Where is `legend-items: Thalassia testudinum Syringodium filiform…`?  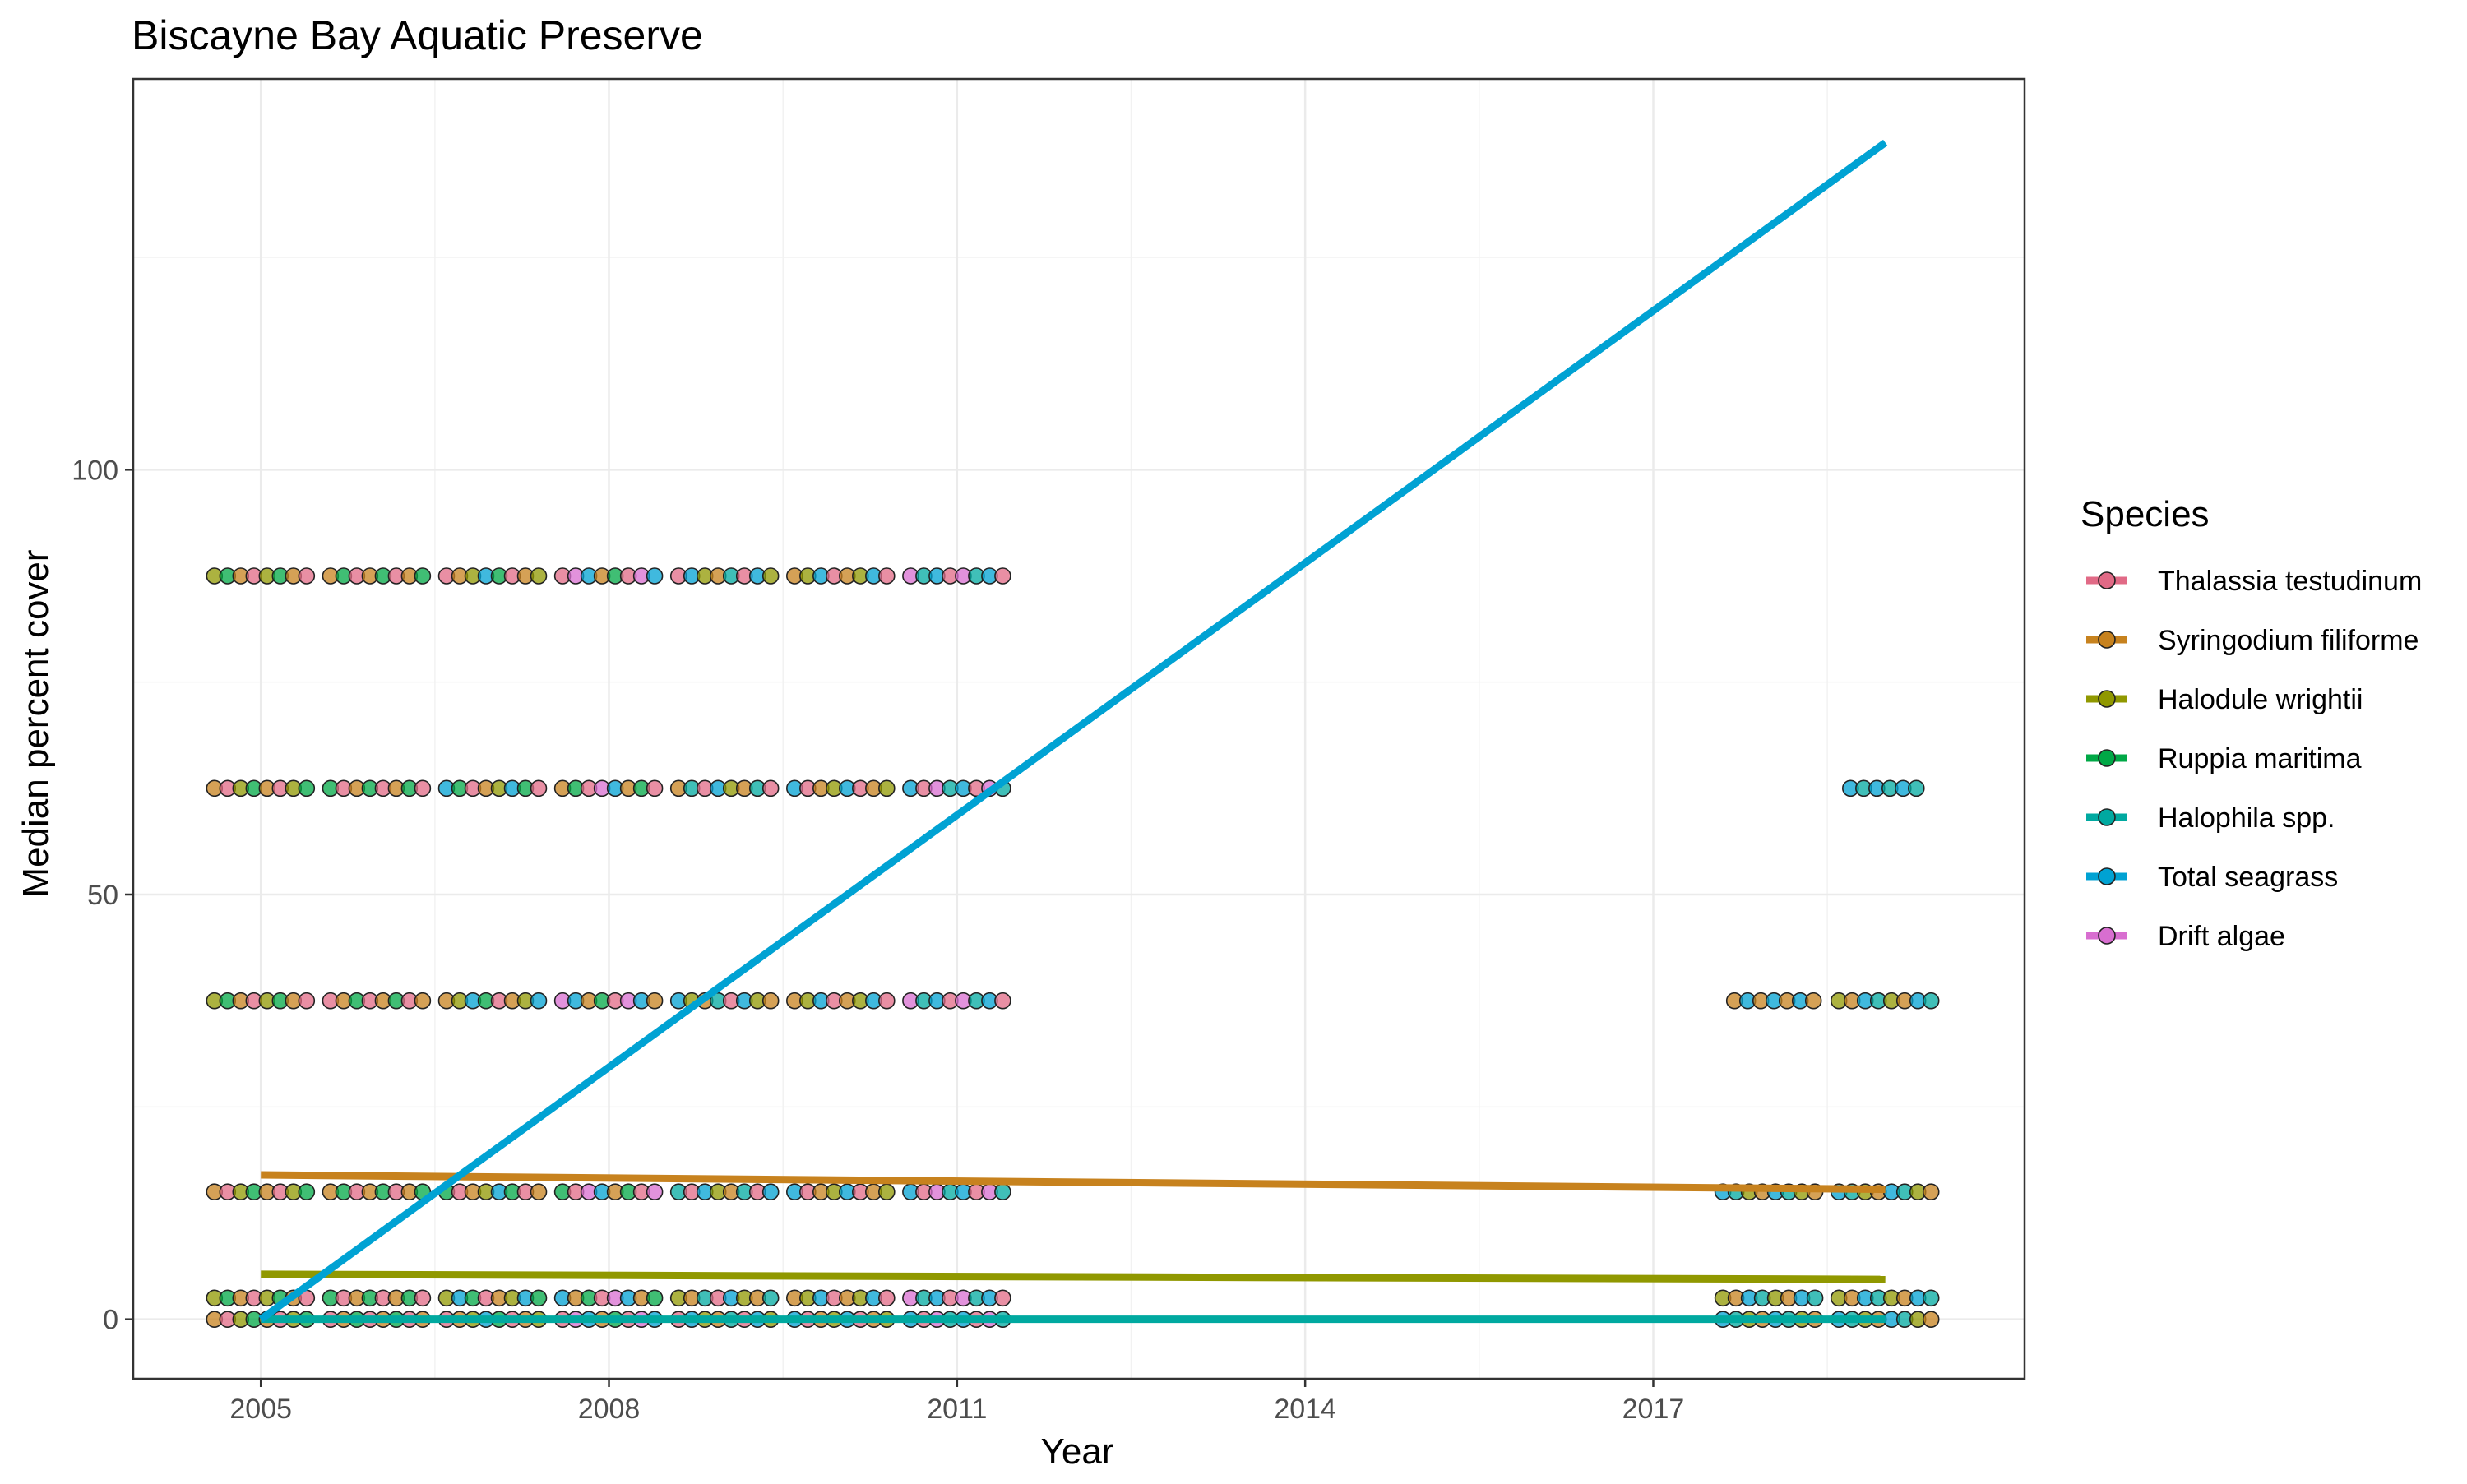 legend-items: Thalassia testudinum Syringodium filiform… is located at coordinates (2254, 759).